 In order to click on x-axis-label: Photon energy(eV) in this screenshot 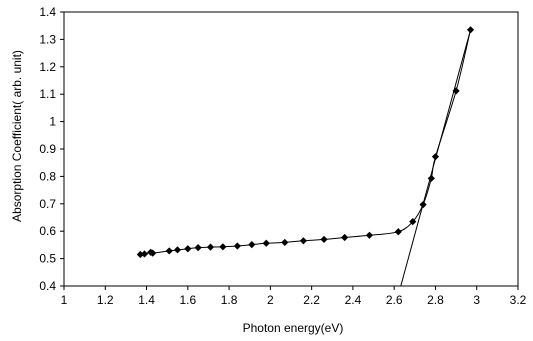, I will do `click(293, 328)`.